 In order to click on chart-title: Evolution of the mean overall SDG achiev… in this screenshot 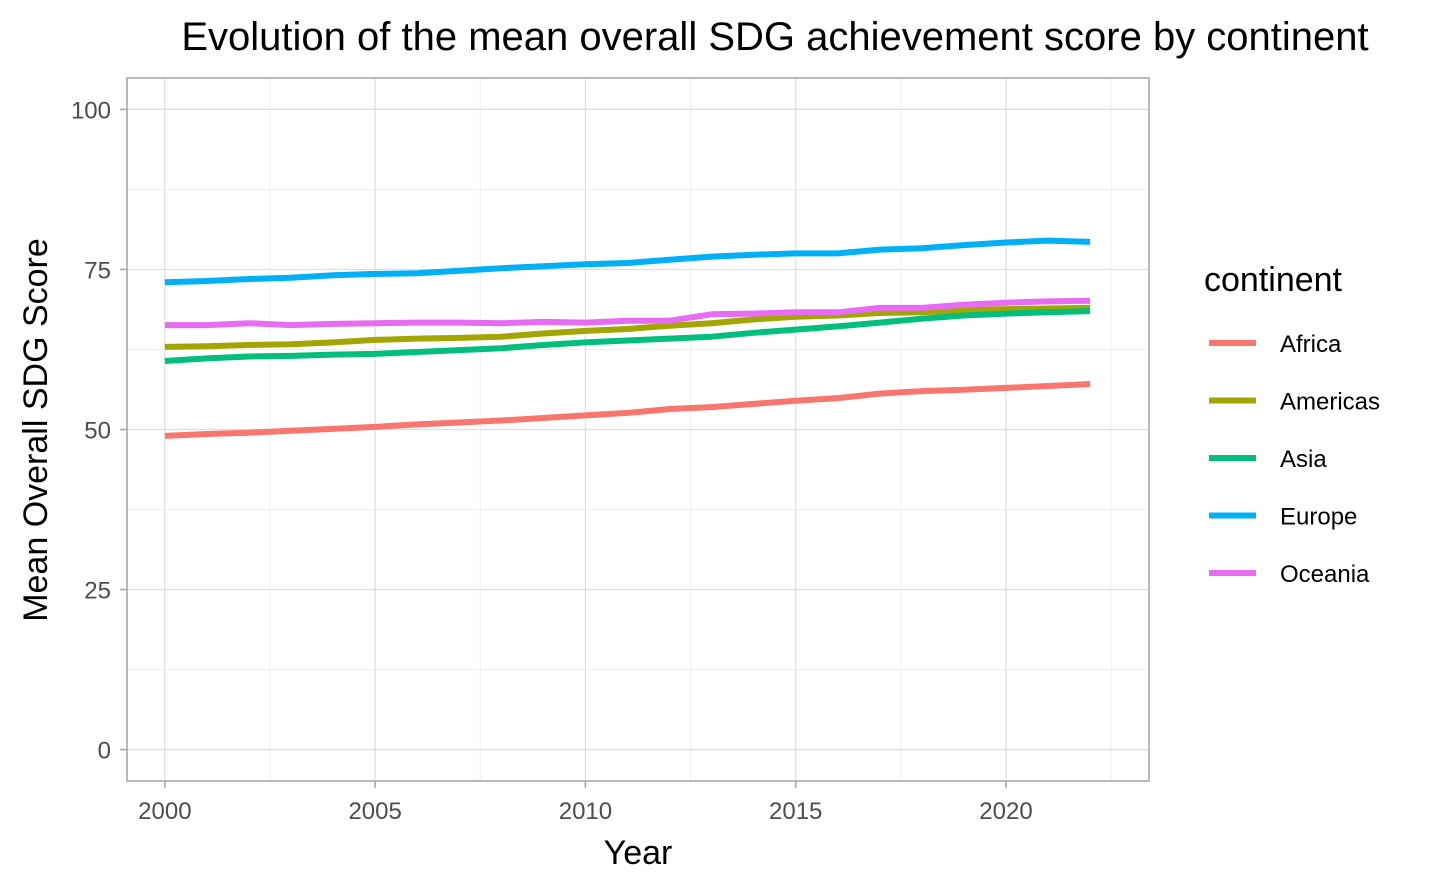, I will do `click(774, 37)`.